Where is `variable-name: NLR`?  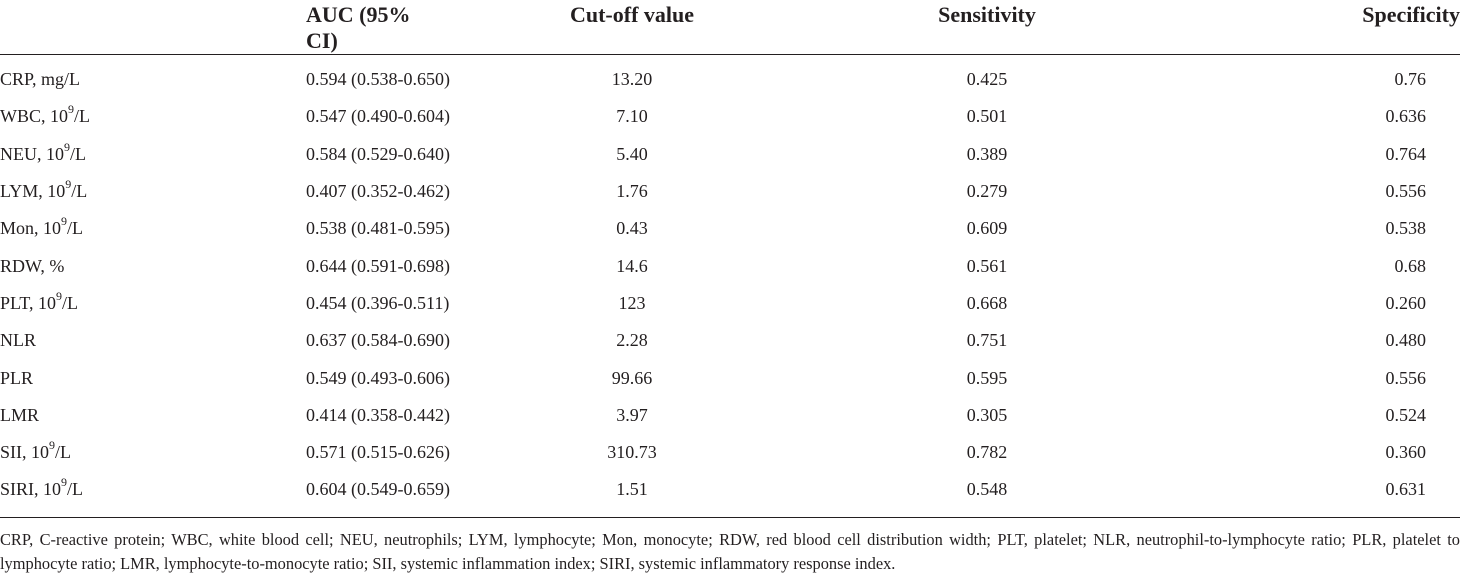 variable-name: NLR is located at coordinates (18, 340).